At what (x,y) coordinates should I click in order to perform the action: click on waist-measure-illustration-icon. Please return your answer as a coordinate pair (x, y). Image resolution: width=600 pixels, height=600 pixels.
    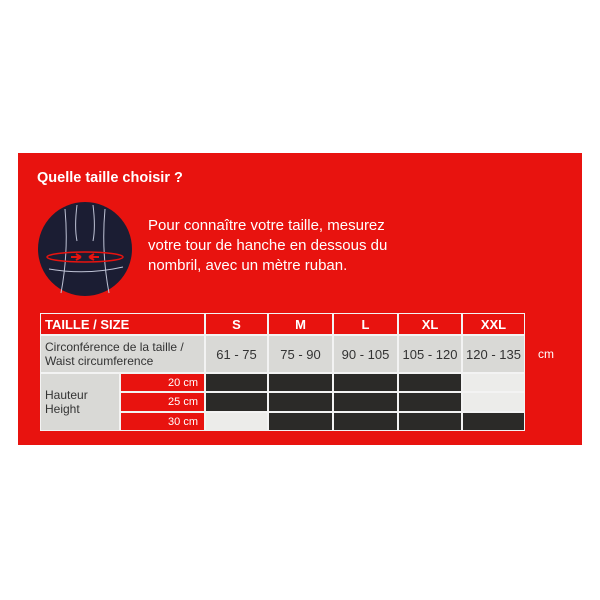
    Looking at the image, I should click on (85, 249).